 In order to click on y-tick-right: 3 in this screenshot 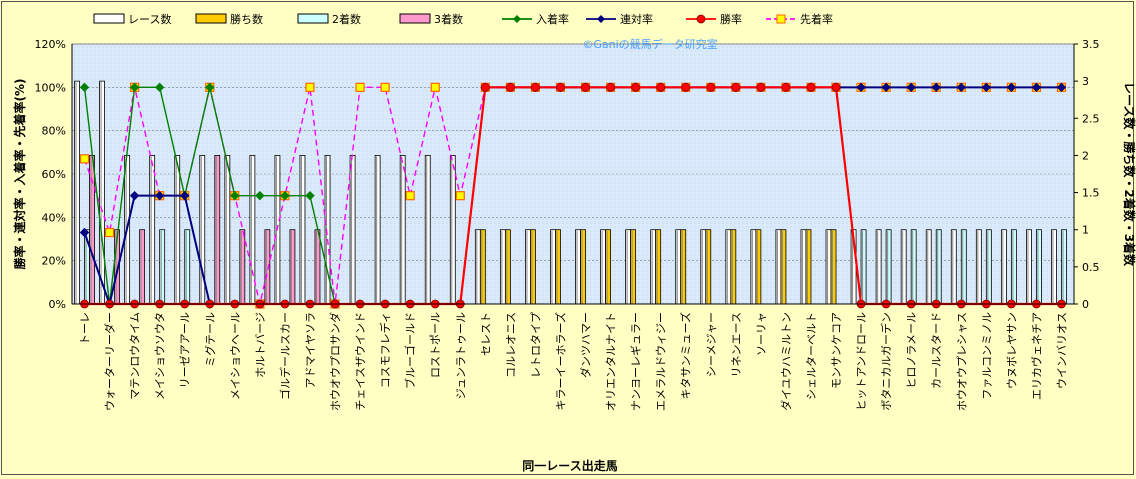, I will do `click(1085, 81)`.